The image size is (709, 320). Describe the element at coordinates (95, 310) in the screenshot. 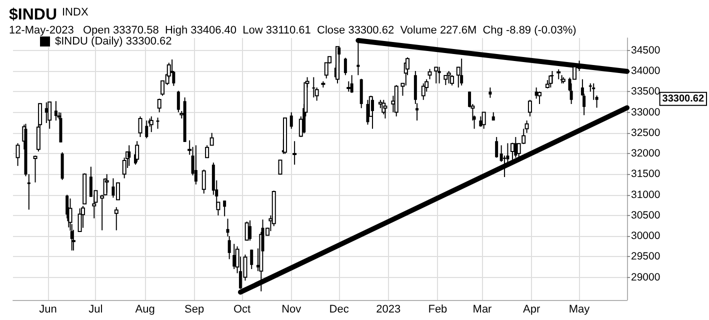

I see `x-tick-label: Jul` at that location.